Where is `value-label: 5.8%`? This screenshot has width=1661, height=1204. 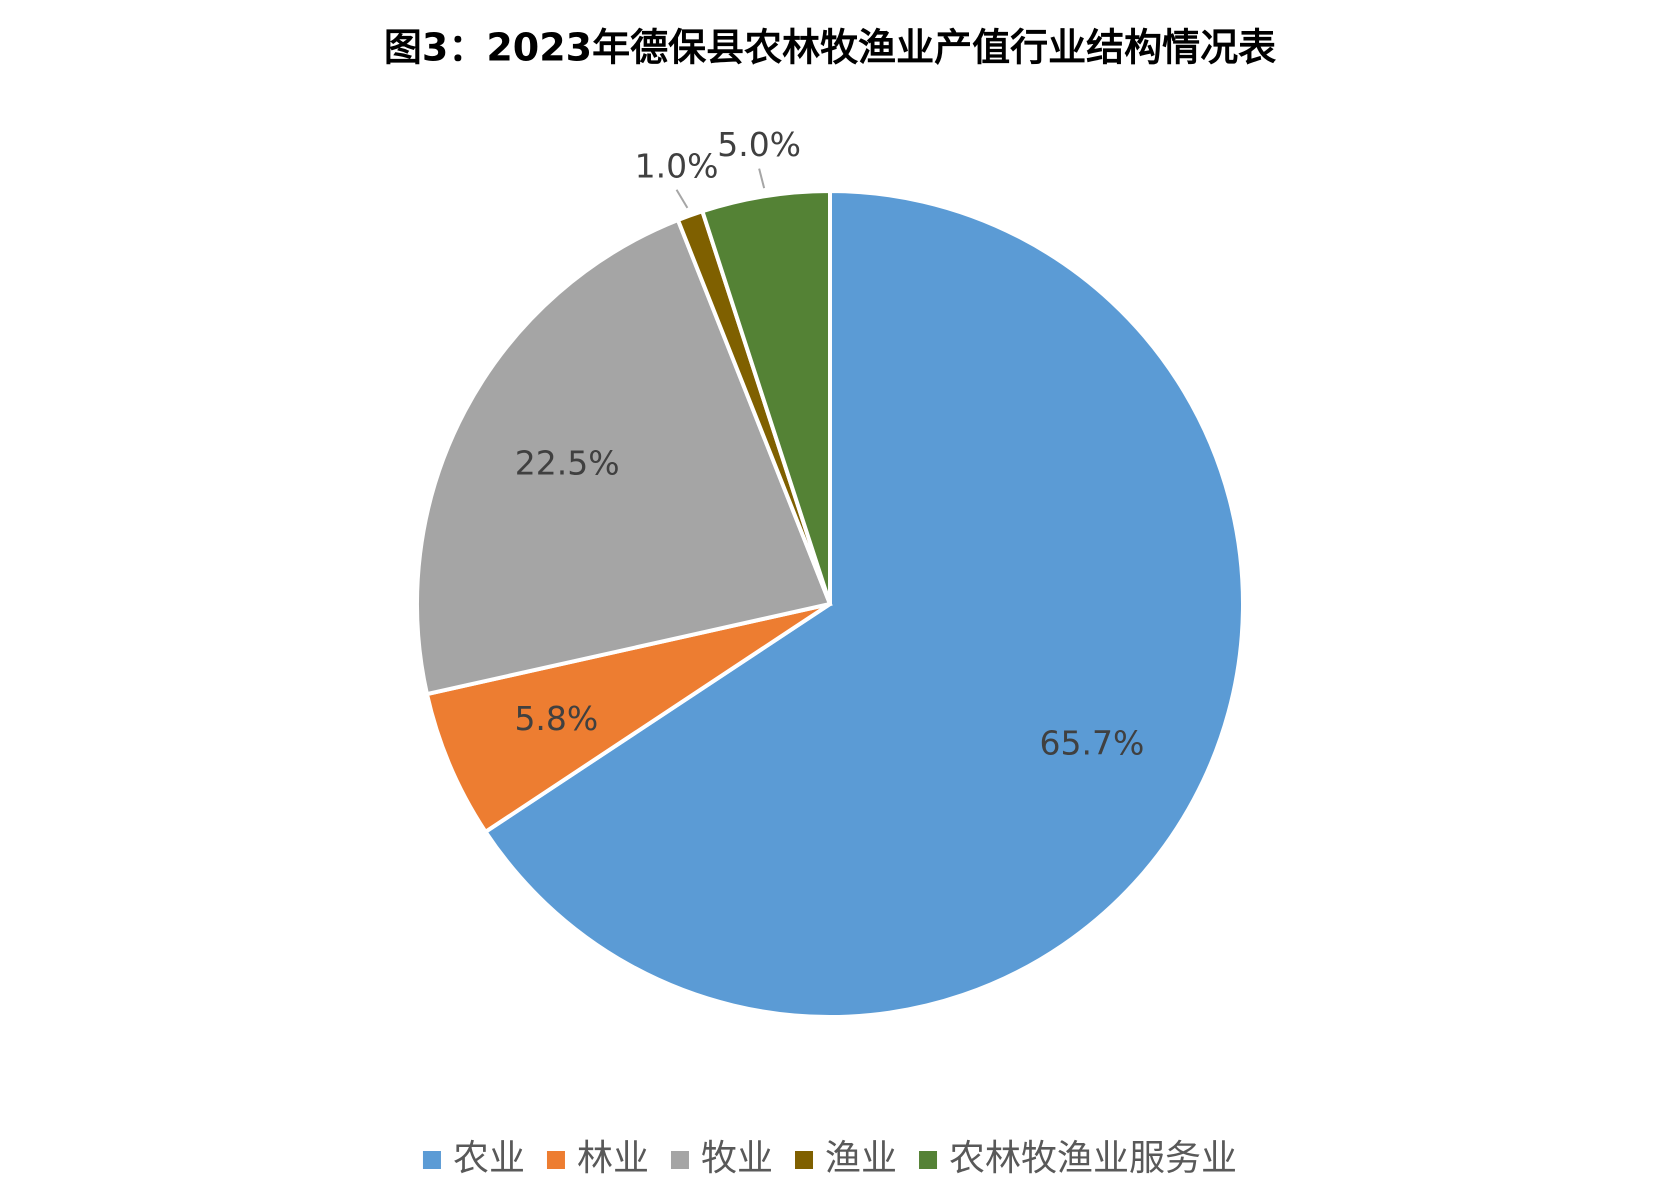 value-label: 5.8% is located at coordinates (556, 718).